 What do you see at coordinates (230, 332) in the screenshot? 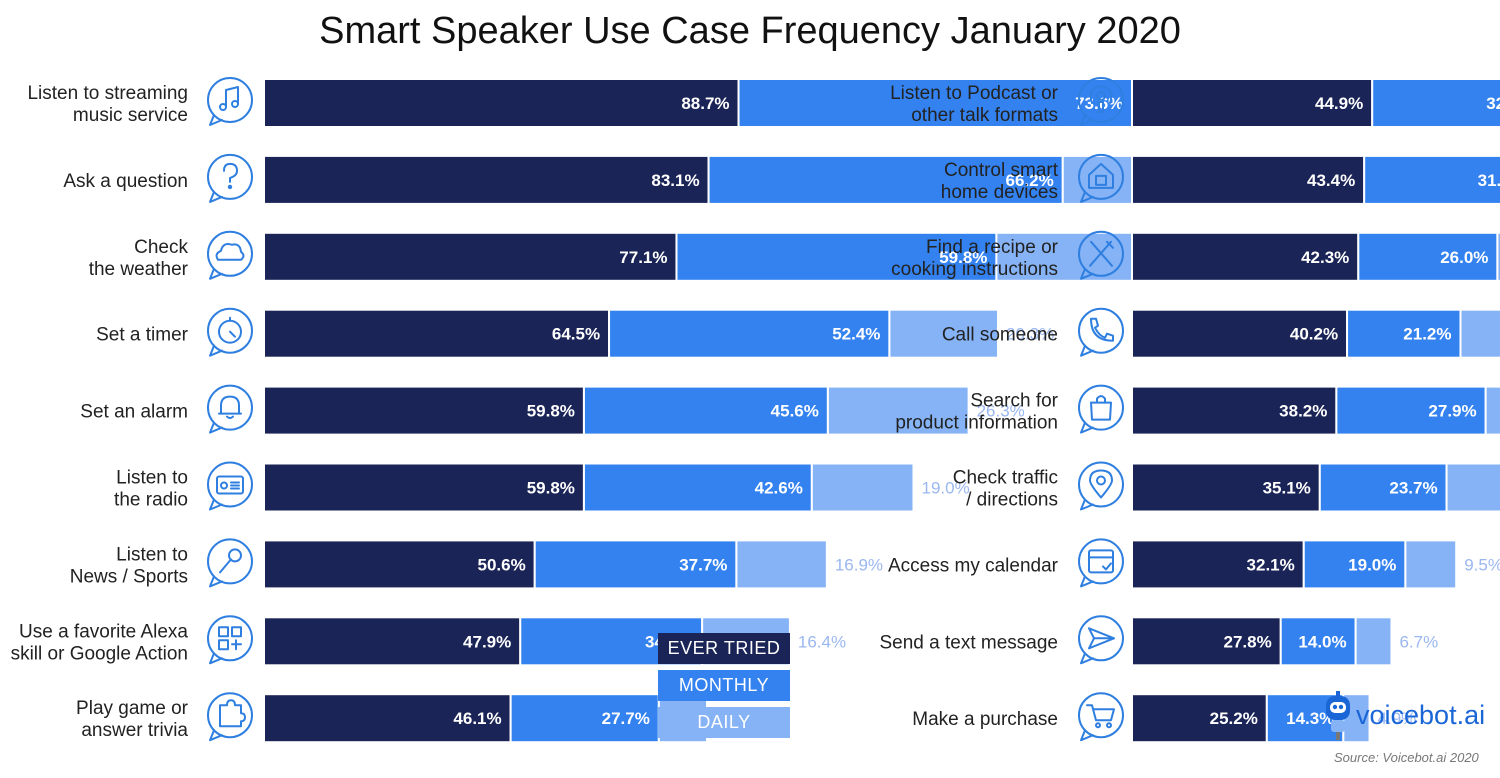
I see `timer-icon` at bounding box center [230, 332].